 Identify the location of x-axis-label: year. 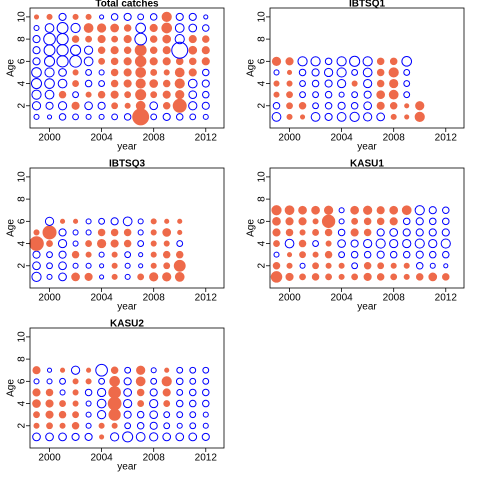
(127, 147).